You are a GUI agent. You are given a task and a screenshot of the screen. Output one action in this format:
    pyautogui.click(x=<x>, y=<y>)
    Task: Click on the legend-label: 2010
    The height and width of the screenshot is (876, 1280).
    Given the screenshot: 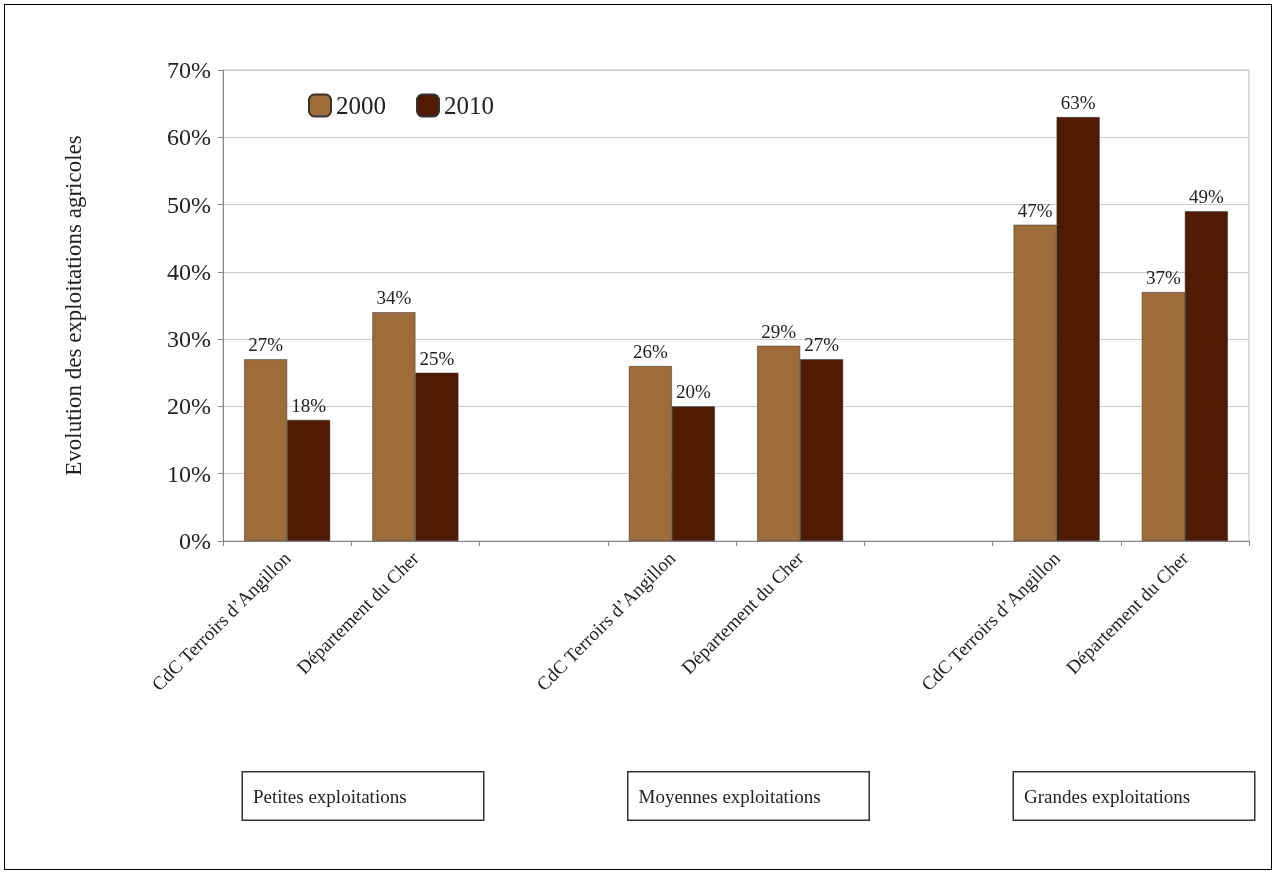 What is the action you would take?
    pyautogui.click(x=469, y=105)
    